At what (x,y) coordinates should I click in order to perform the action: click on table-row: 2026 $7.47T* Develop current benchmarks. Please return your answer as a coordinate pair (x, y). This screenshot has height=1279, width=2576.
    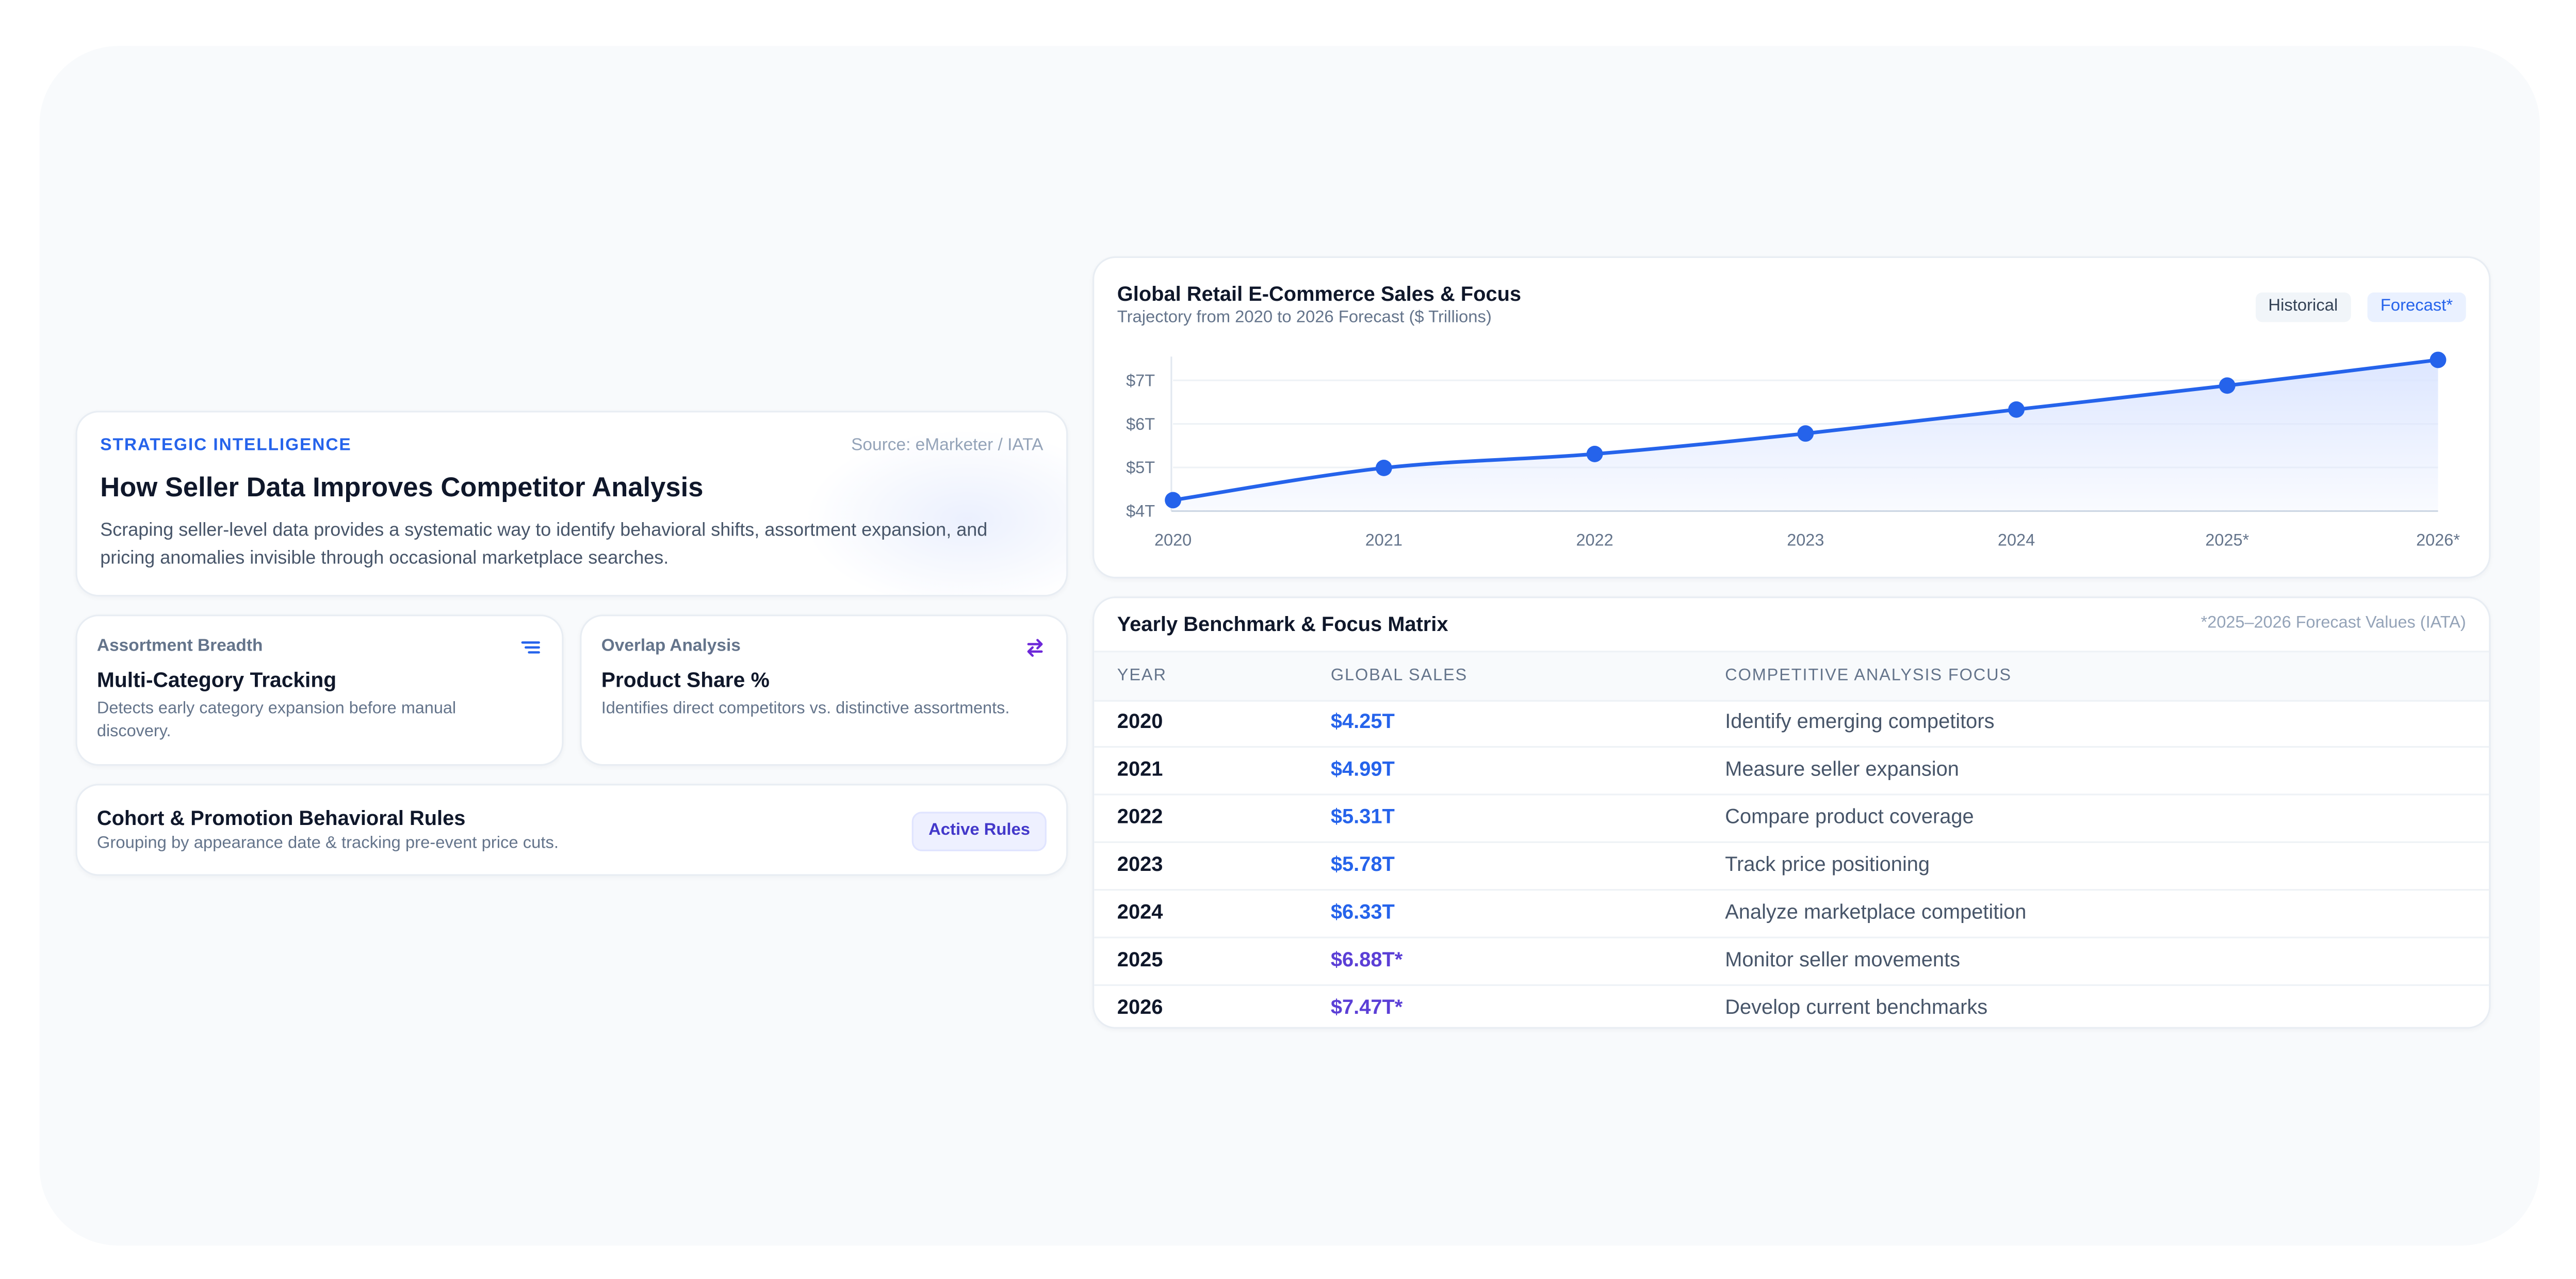
    Looking at the image, I should click on (1792, 1006).